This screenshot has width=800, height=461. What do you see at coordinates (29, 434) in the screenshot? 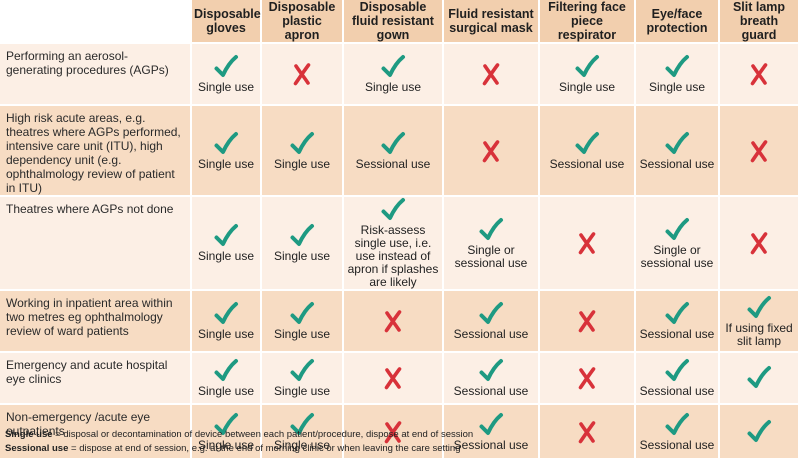
I see `legend-term: Single use` at bounding box center [29, 434].